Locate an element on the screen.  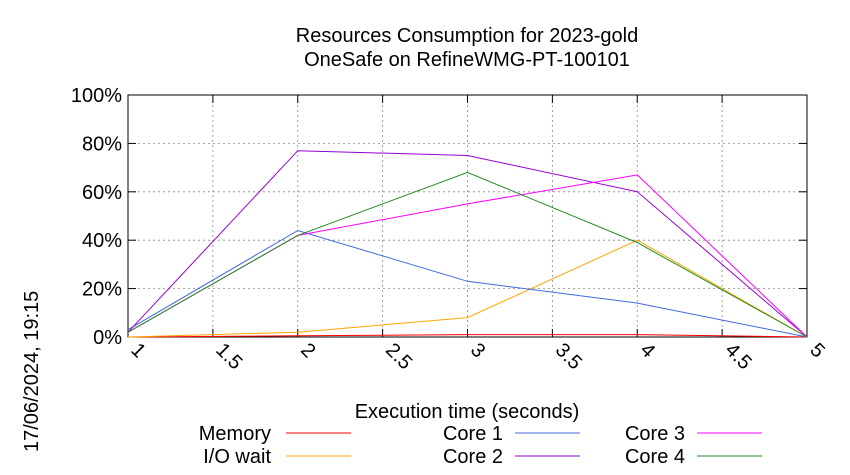
x-tick-label: 2 is located at coordinates (307, 350).